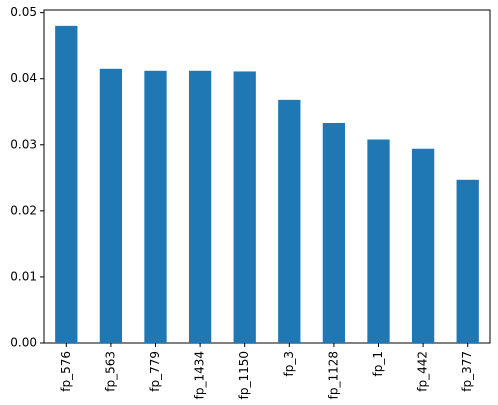 The image size is (498, 405). I want to click on y-tick-label: 0.03, so click(23, 144).